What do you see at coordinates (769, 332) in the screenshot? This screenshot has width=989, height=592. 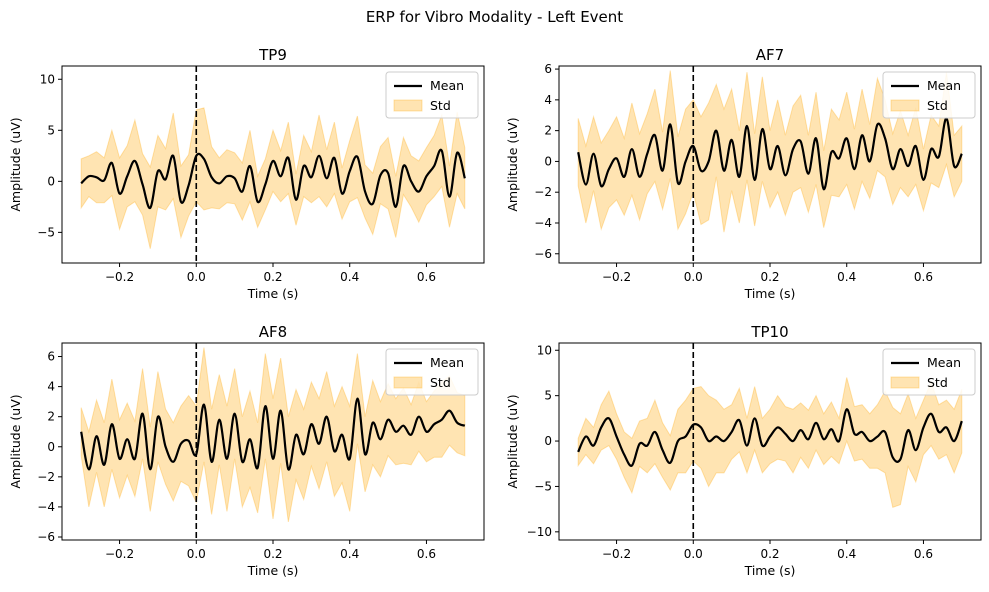 I see `subplot-title: TP10` at bounding box center [769, 332].